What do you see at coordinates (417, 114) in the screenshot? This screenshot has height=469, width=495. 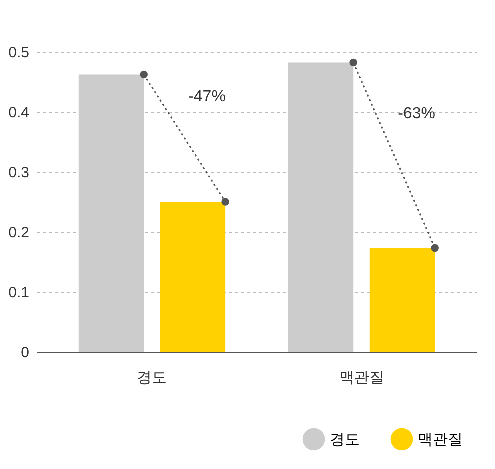 I see `annotation: -63%` at bounding box center [417, 114].